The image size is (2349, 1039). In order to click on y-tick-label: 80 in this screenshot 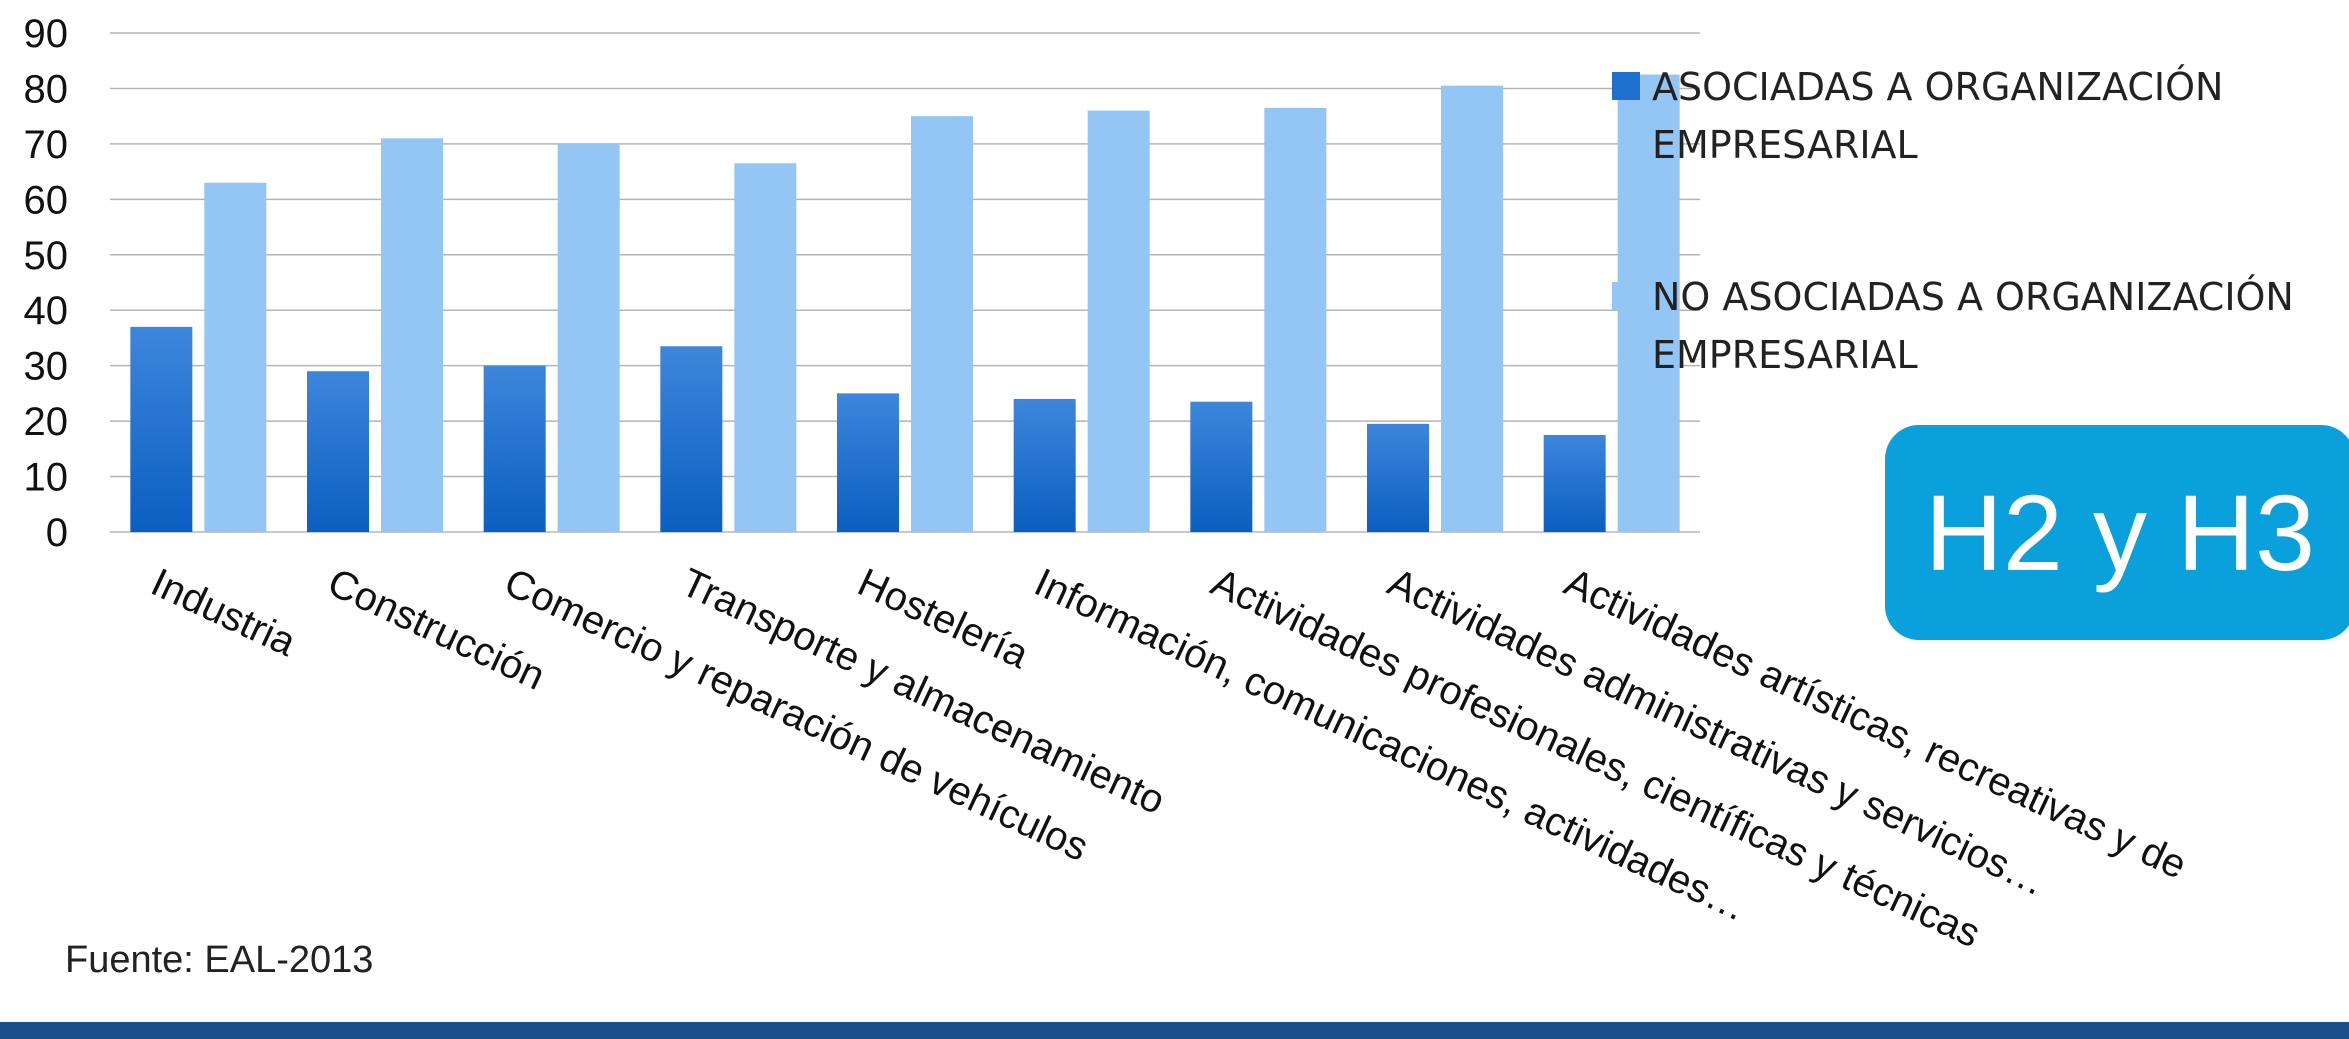, I will do `click(46, 89)`.